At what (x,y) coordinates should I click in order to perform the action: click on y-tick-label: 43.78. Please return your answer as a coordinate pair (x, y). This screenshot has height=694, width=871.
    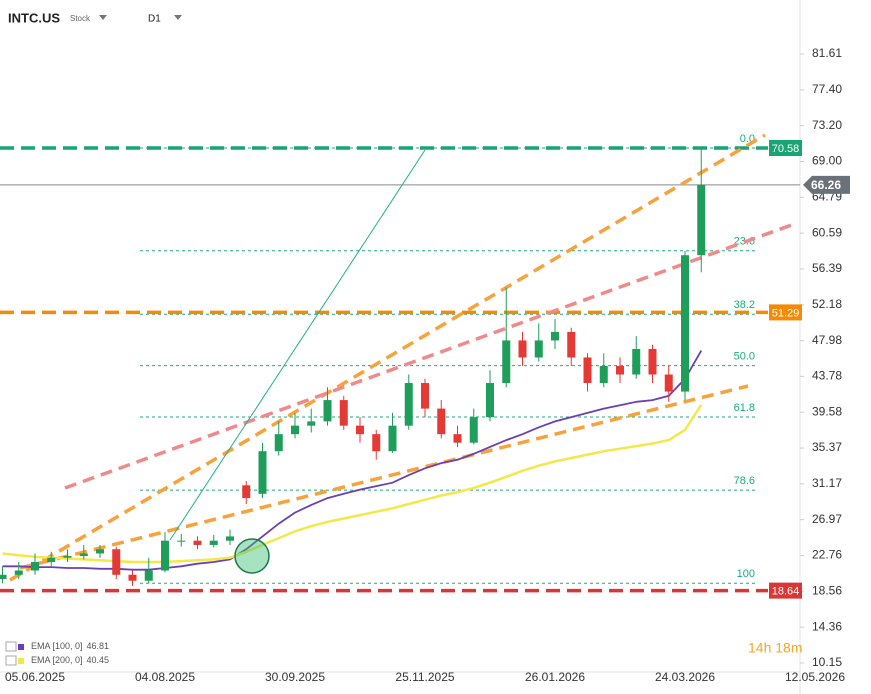
    Looking at the image, I should click on (827, 376).